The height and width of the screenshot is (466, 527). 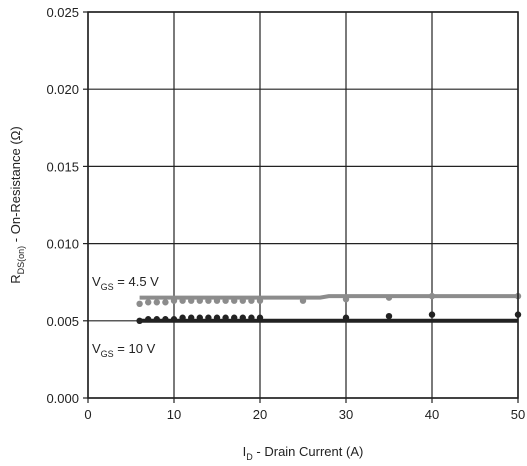 What do you see at coordinates (329, 308) in the screenshot?
I see `series-layer` at bounding box center [329, 308].